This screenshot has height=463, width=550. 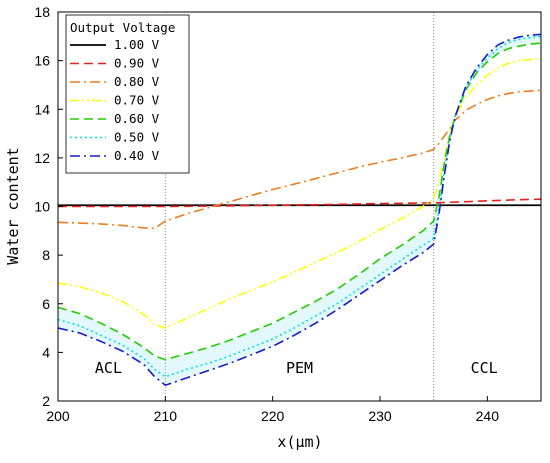 I want to click on y-tick-label: 16, so click(x=42, y=61).